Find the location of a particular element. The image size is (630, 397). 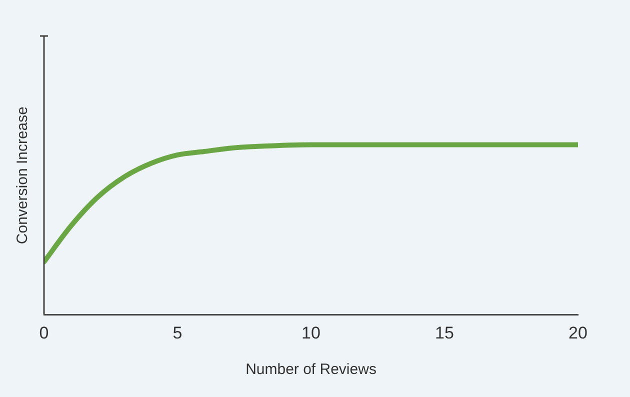

x-tick-label: 20 is located at coordinates (578, 332).